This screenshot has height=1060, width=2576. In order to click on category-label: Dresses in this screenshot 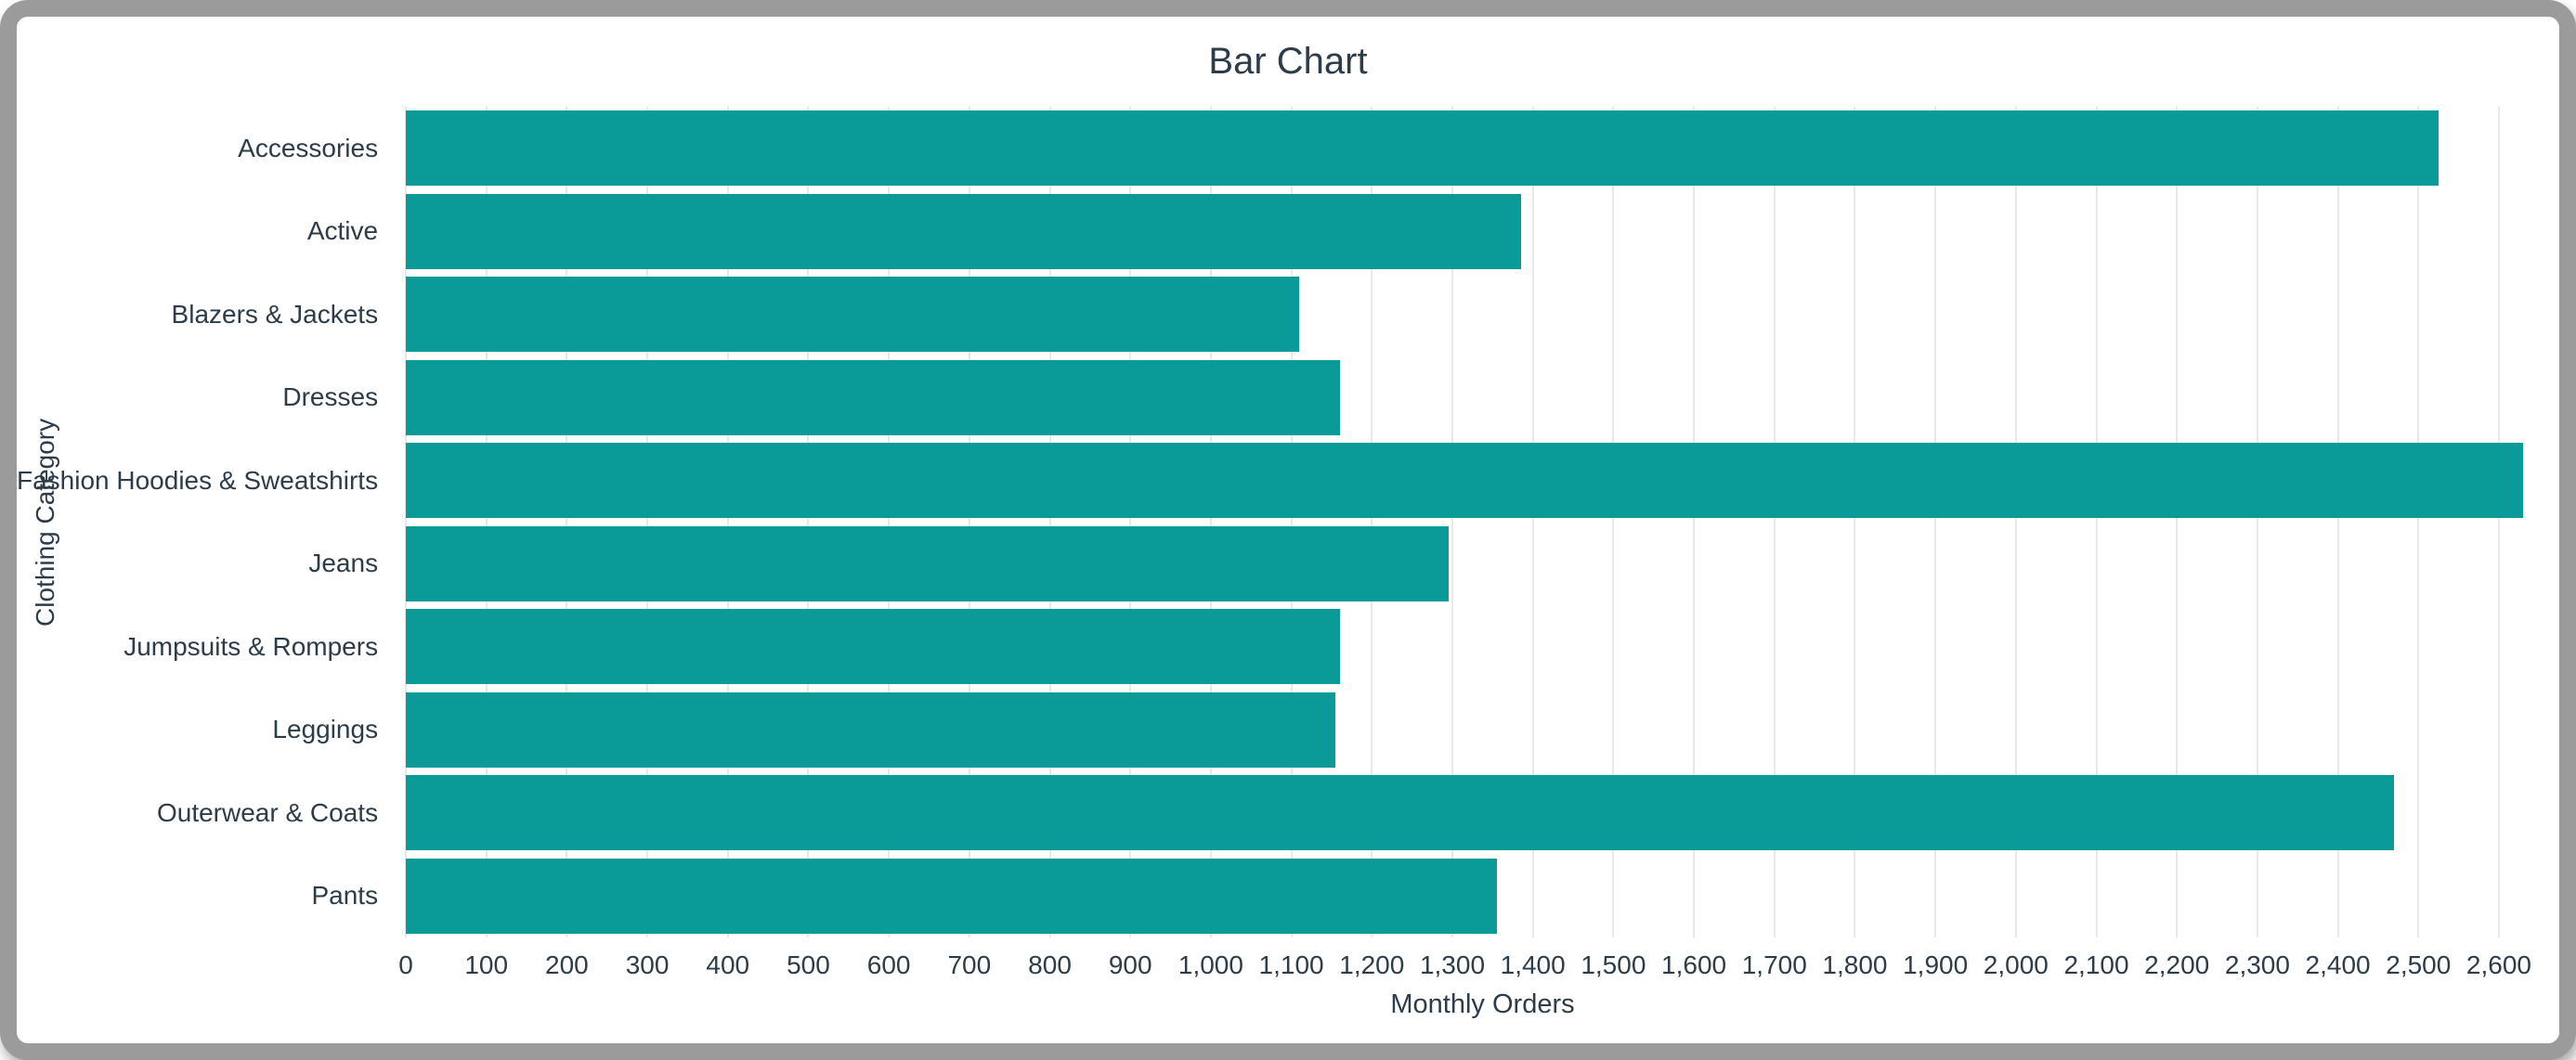, I will do `click(331, 397)`.